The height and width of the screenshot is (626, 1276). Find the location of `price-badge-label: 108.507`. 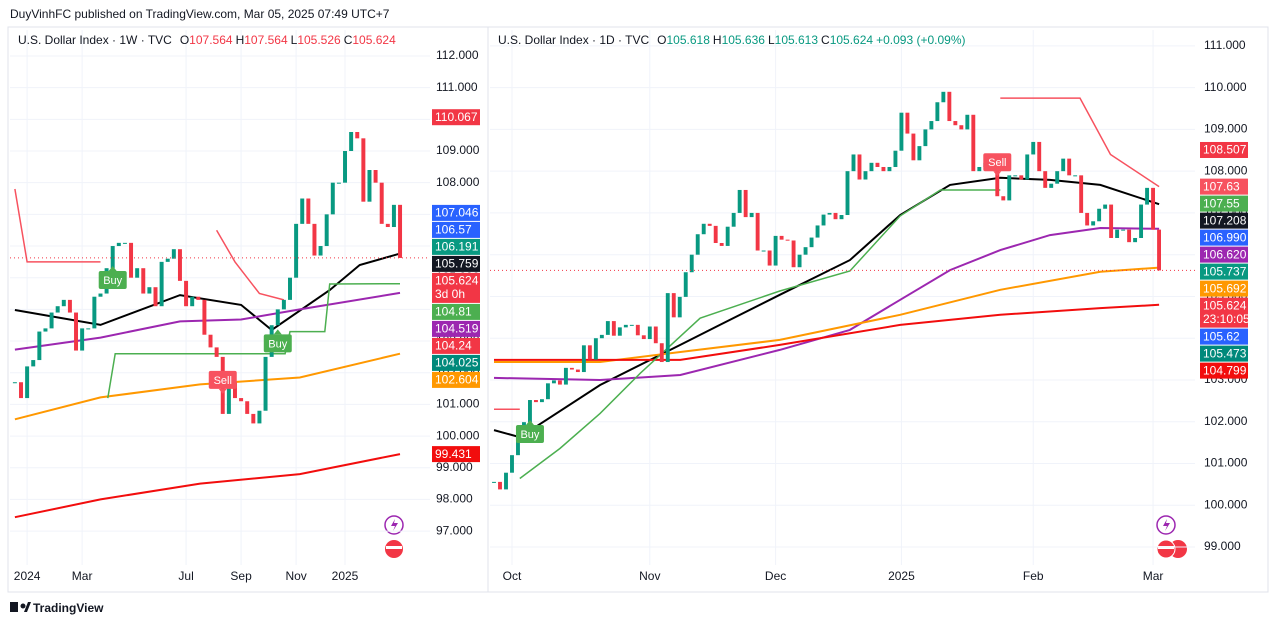

price-badge-label: 108.507 is located at coordinates (1225, 150).